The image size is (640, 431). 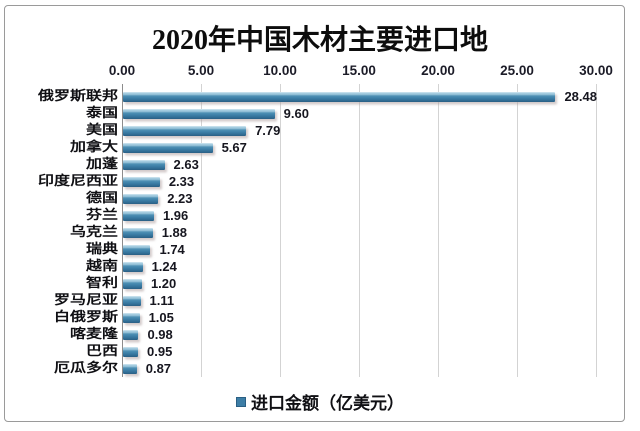 I want to click on category-row: 白俄罗斯, so click(x=62, y=317).